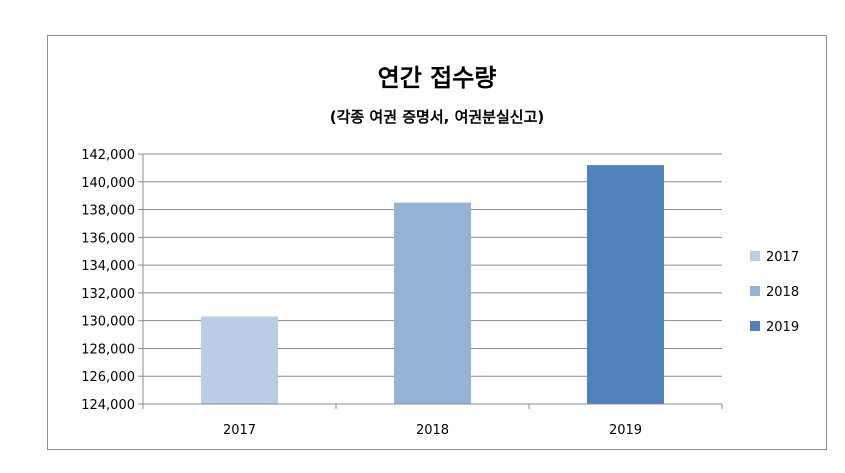 This screenshot has height=473, width=845. I want to click on x-tick-label: 2018, so click(432, 430).